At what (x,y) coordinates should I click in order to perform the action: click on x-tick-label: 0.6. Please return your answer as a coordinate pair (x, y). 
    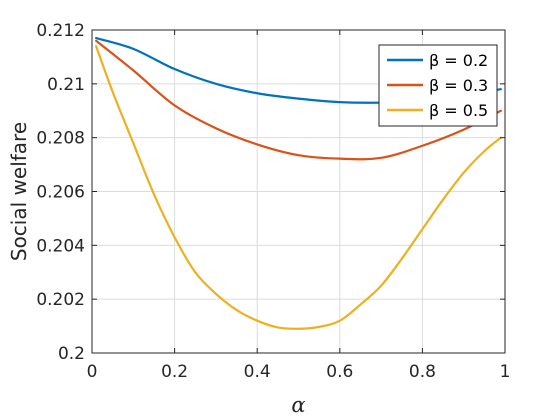
    Looking at the image, I should click on (339, 372).